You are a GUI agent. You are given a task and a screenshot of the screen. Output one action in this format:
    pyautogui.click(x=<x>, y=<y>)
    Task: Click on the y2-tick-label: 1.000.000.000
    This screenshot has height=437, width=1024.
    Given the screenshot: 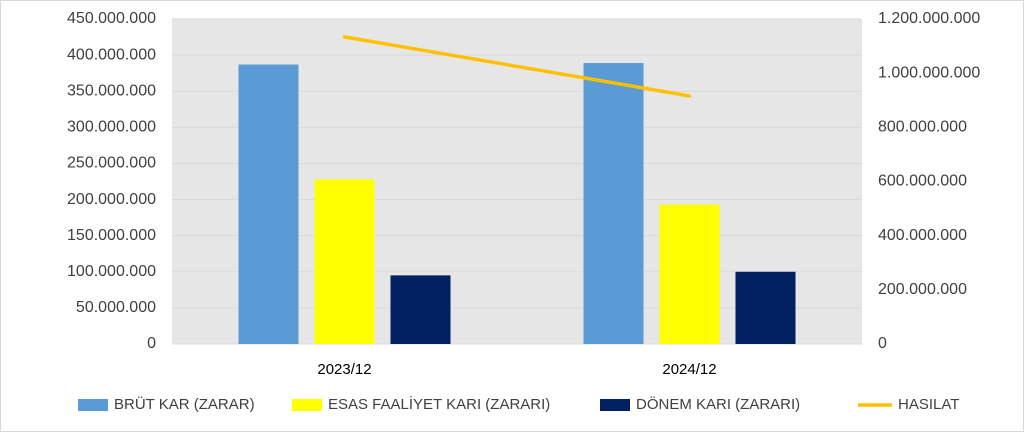 What is the action you would take?
    pyautogui.click(x=929, y=72)
    